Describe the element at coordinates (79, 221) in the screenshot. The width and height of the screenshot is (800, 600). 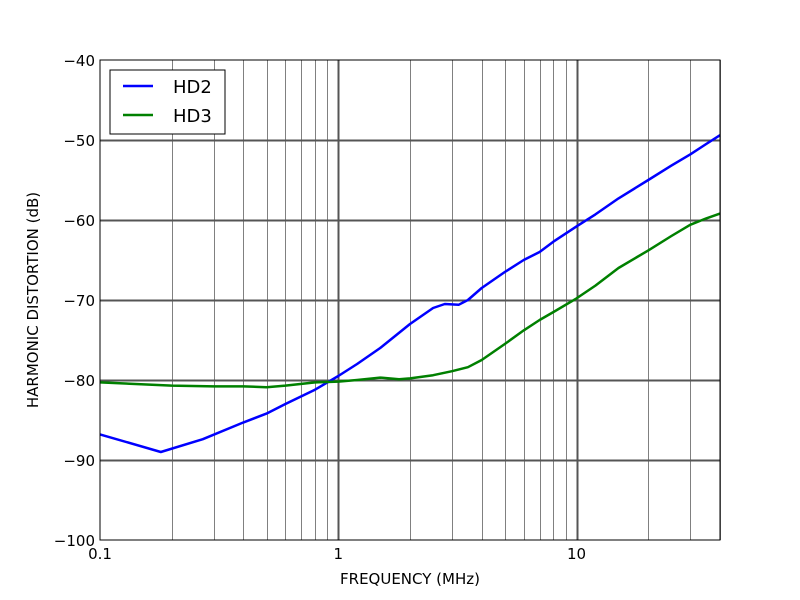
I see `y-tick-label: −60` at that location.